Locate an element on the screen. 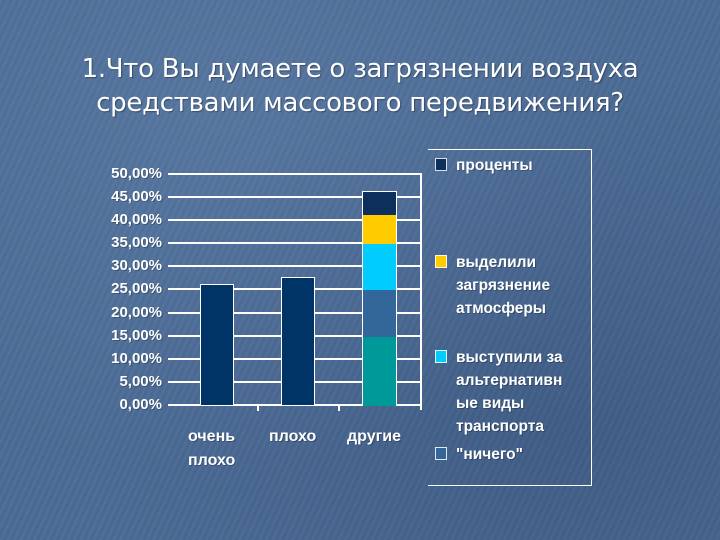 Image resolution: width=720 pixels, height=540 pixels. legend-label: выделили загрязнение атмосферы is located at coordinates (503, 285).